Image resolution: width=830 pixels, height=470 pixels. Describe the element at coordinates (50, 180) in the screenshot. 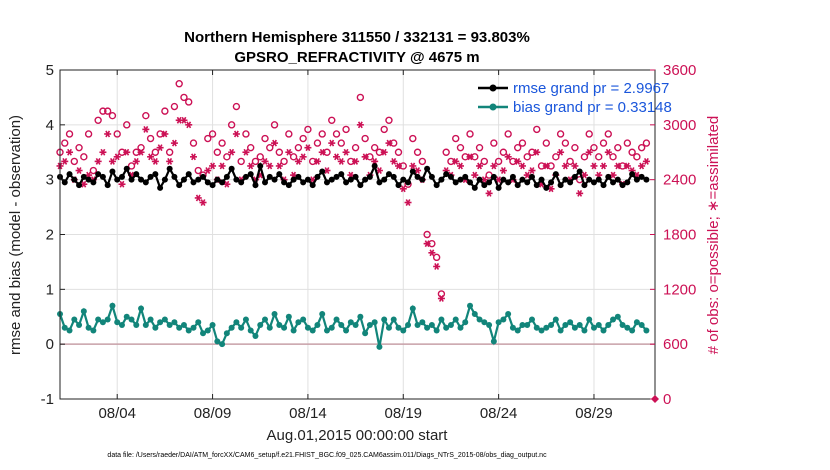

I see `y-left-tick-label: 3` at that location.